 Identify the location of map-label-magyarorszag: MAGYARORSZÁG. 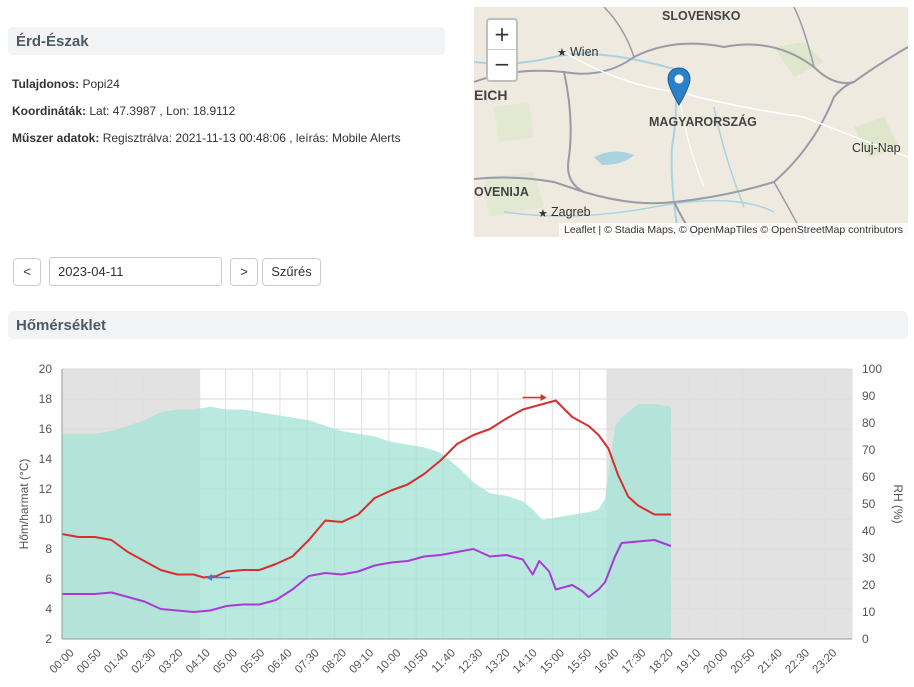
(703, 122).